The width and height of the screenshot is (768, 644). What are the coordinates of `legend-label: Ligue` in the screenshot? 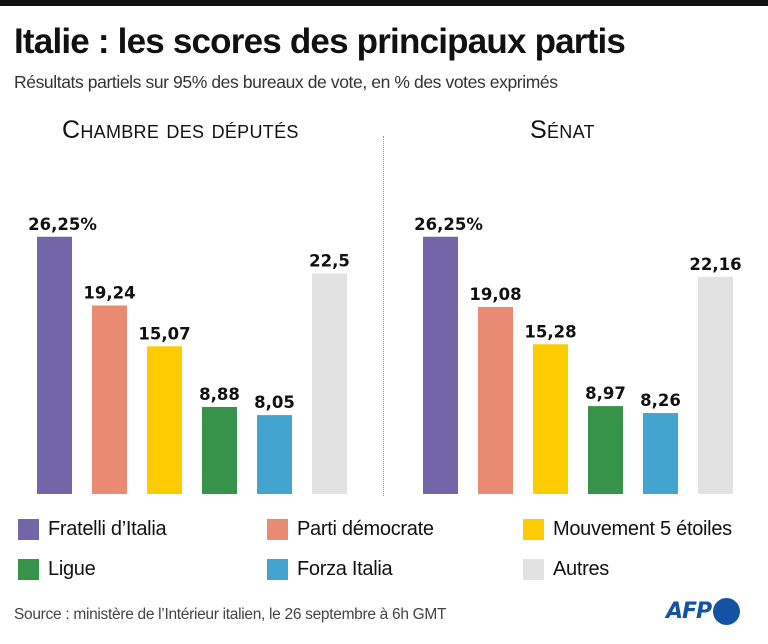 It's located at (72, 569).